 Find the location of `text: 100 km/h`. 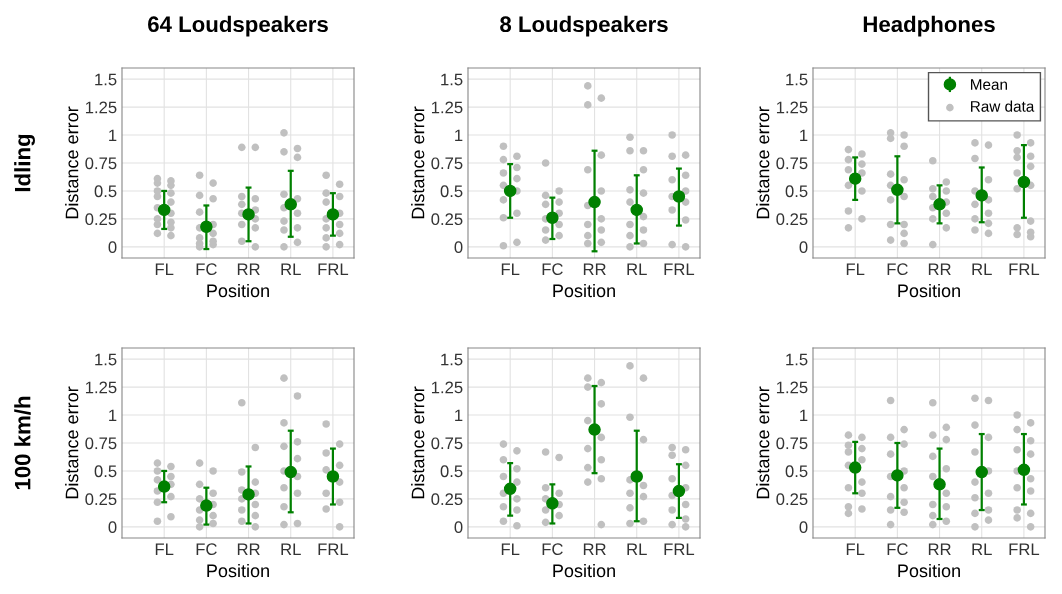

text: 100 km/h is located at coordinates (22, 443).